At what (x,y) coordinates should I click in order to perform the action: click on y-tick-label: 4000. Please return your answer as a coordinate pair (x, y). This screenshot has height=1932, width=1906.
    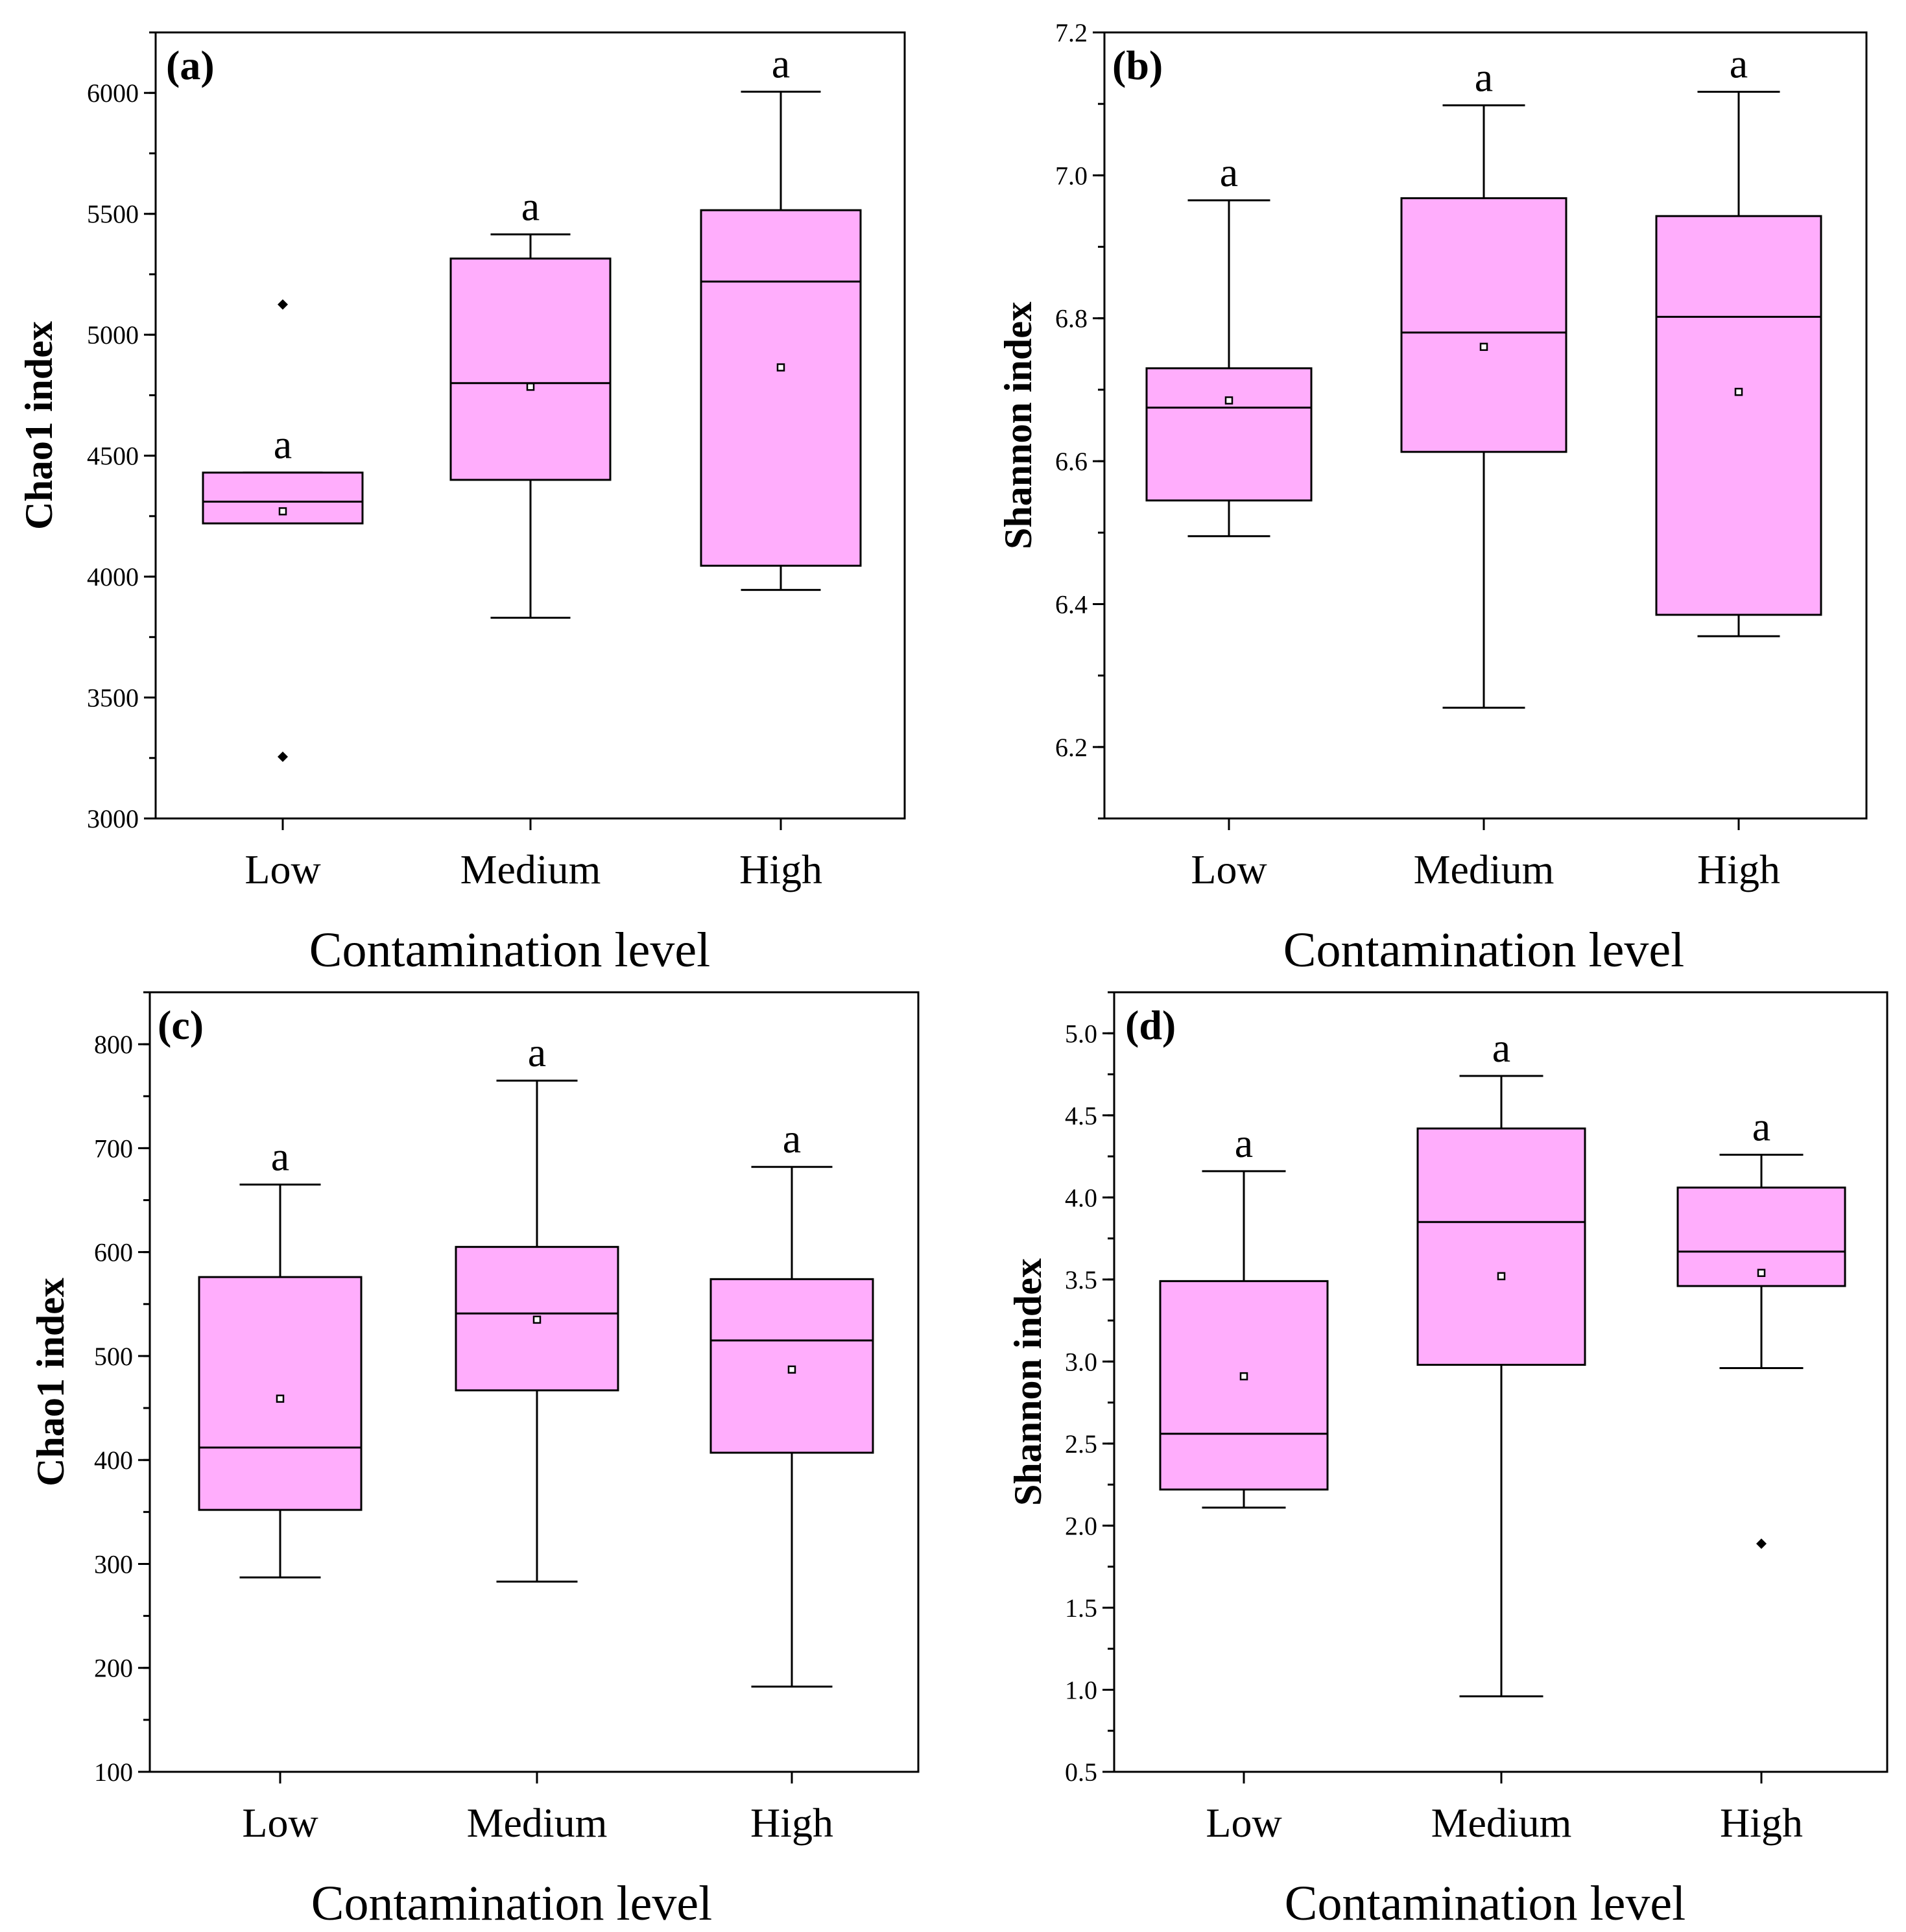
    Looking at the image, I should click on (113, 576).